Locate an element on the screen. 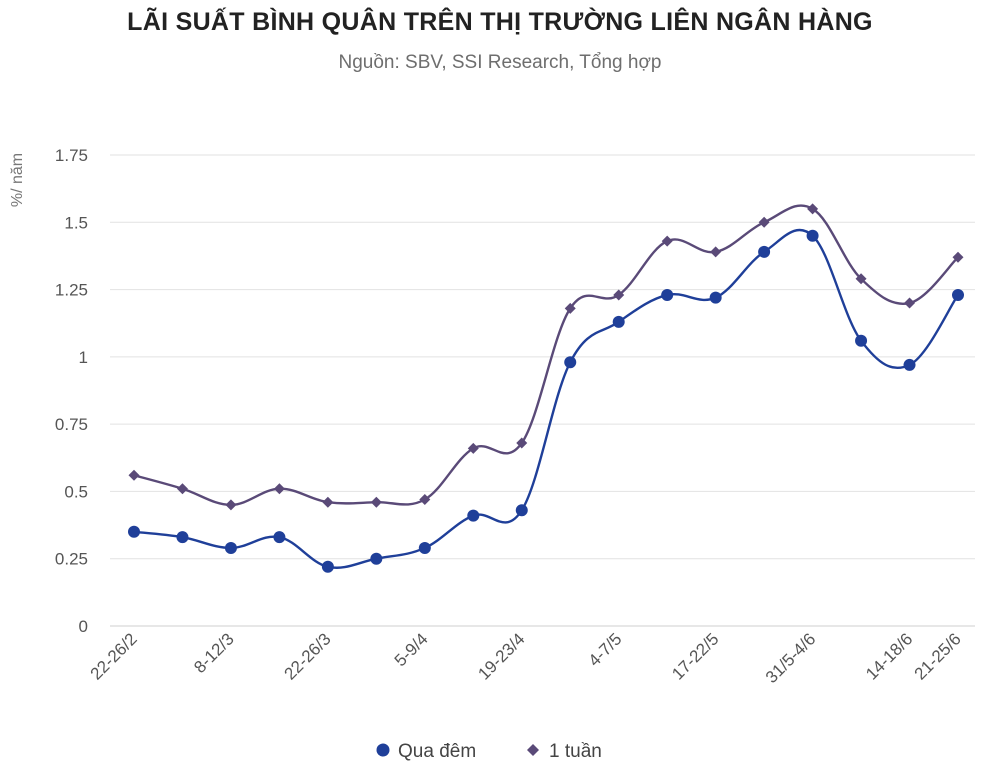  x-tick-label: 8-12/3 is located at coordinates (214, 653).